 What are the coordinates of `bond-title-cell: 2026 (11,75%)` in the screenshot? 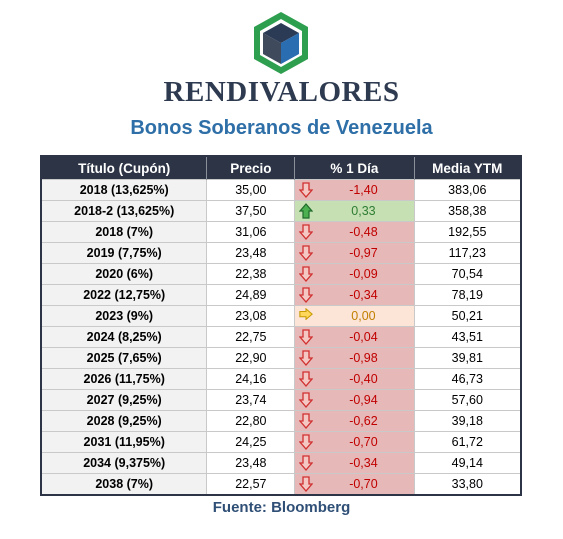 It's located at (124, 379).